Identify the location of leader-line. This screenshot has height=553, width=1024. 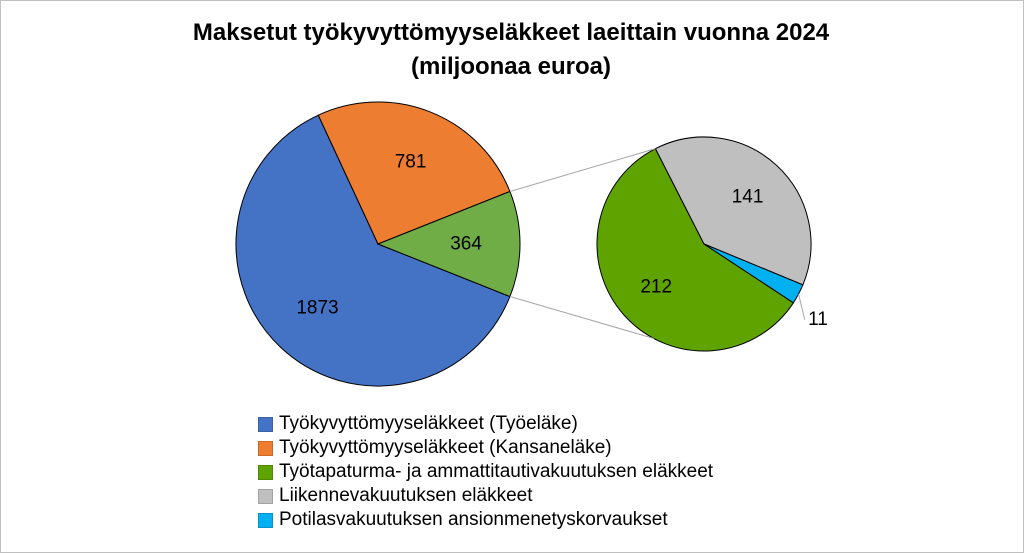
(802, 306).